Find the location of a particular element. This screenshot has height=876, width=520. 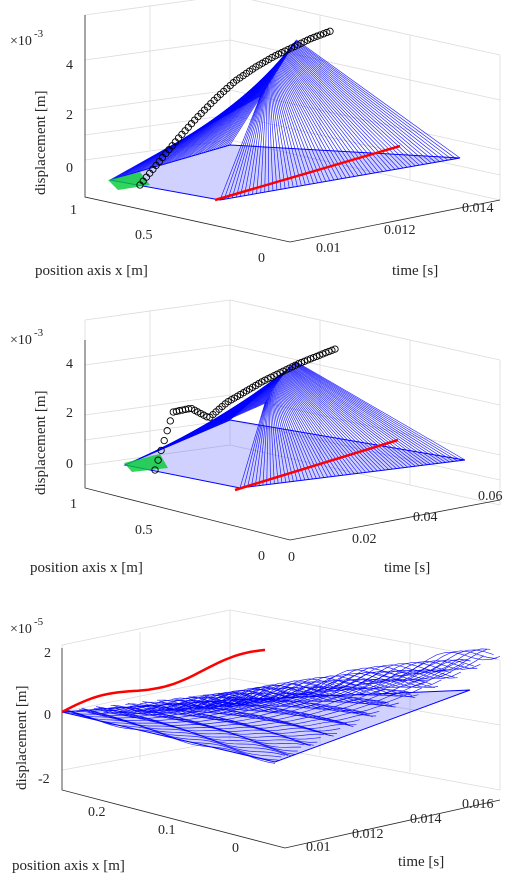

time-tick: 0.04 is located at coordinates (425, 517).